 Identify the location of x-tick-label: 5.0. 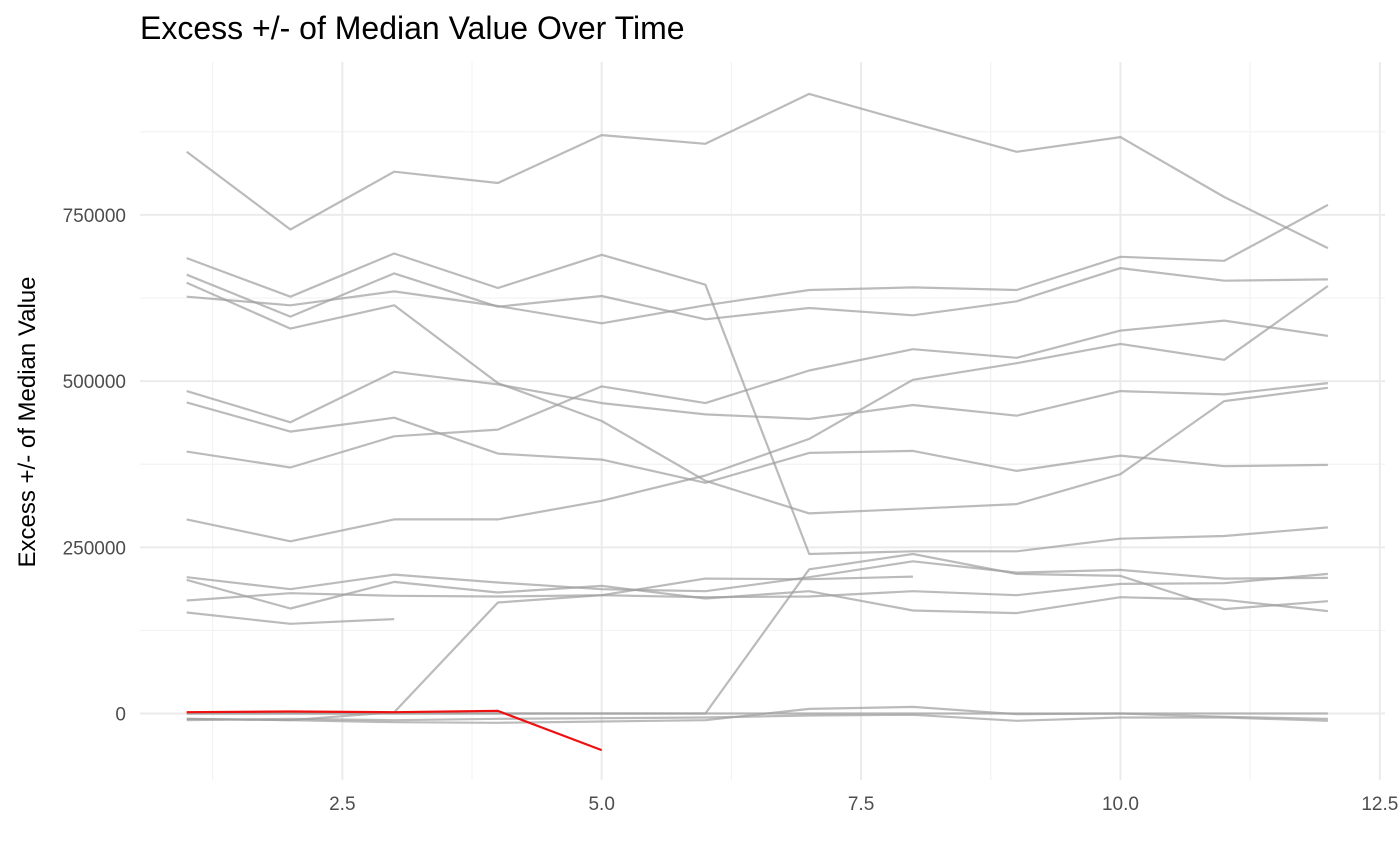
(601, 804).